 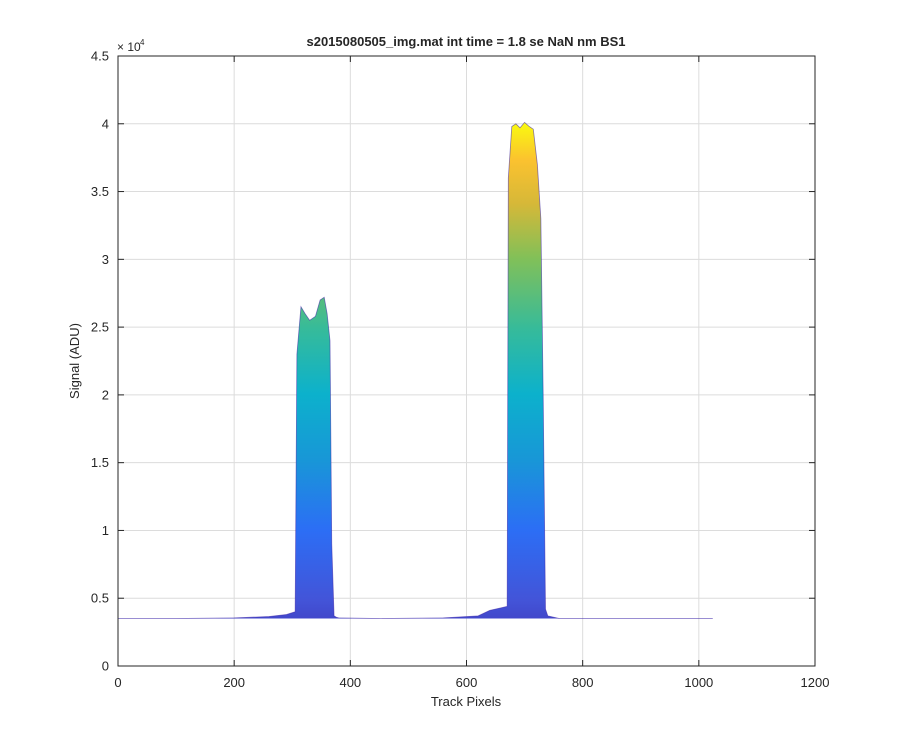 I want to click on y-tick-label: 1, so click(x=105, y=530).